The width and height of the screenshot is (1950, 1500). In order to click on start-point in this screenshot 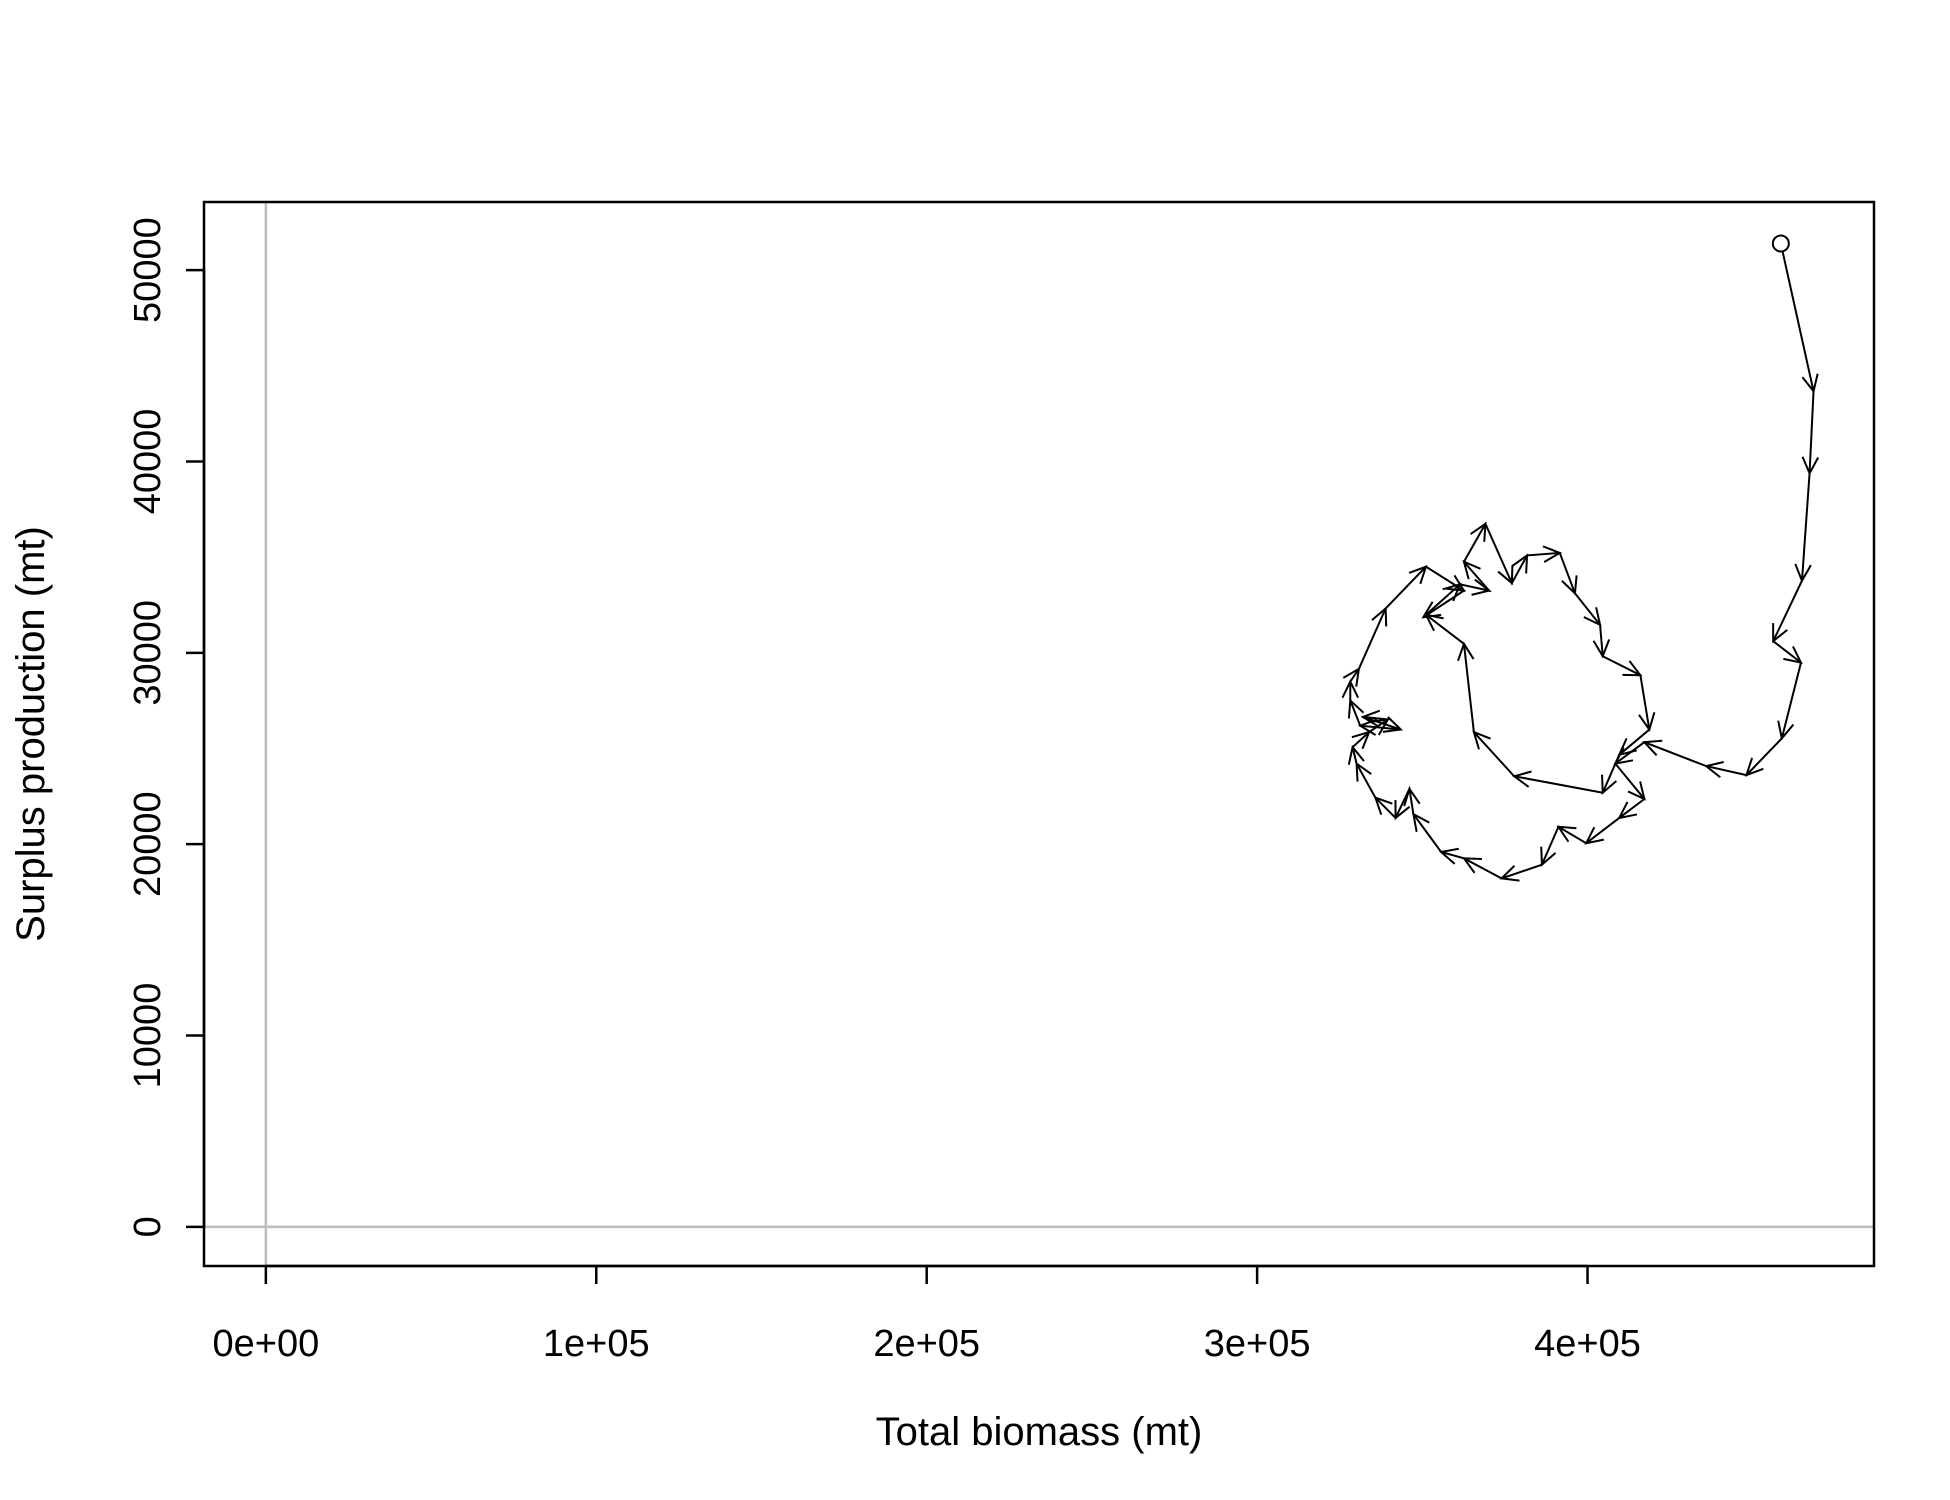, I will do `click(1780, 243)`.